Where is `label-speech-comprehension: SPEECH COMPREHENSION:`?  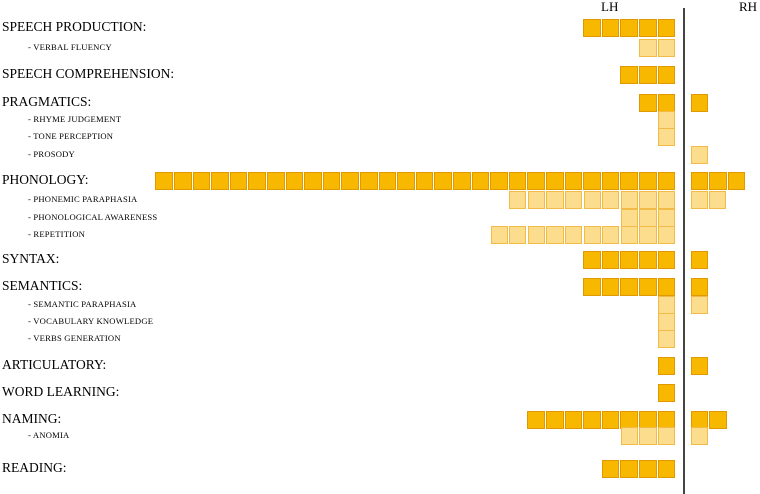 label-speech-comprehension: SPEECH COMPREHENSION: is located at coordinates (88, 73).